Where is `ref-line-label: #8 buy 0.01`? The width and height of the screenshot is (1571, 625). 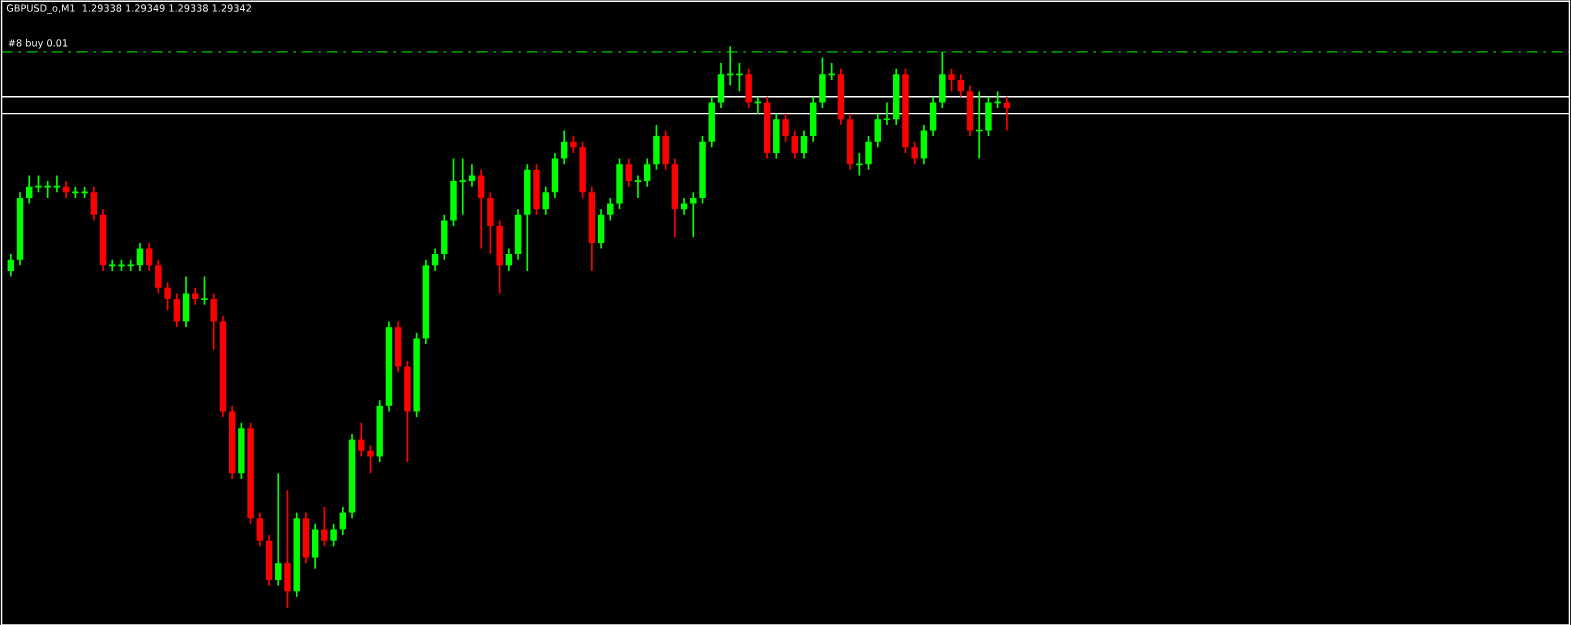 ref-line-label: #8 buy 0.01 is located at coordinates (38, 44).